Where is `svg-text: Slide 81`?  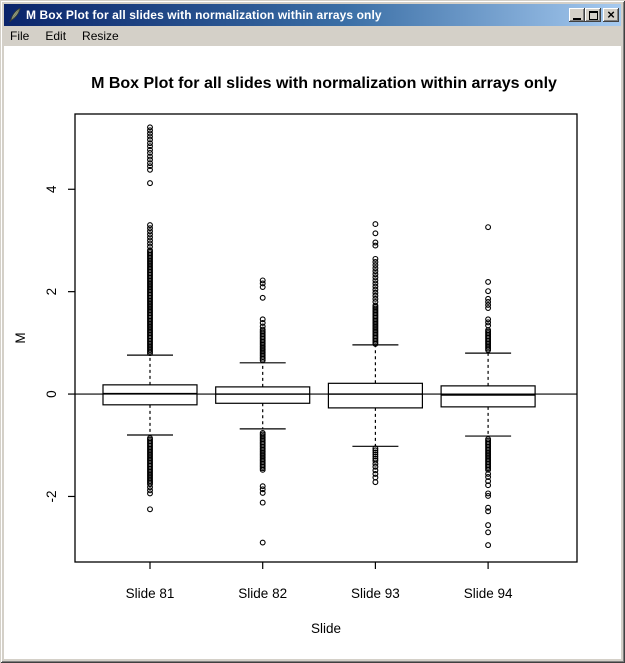
svg-text: Slide 81 is located at coordinates (150, 593).